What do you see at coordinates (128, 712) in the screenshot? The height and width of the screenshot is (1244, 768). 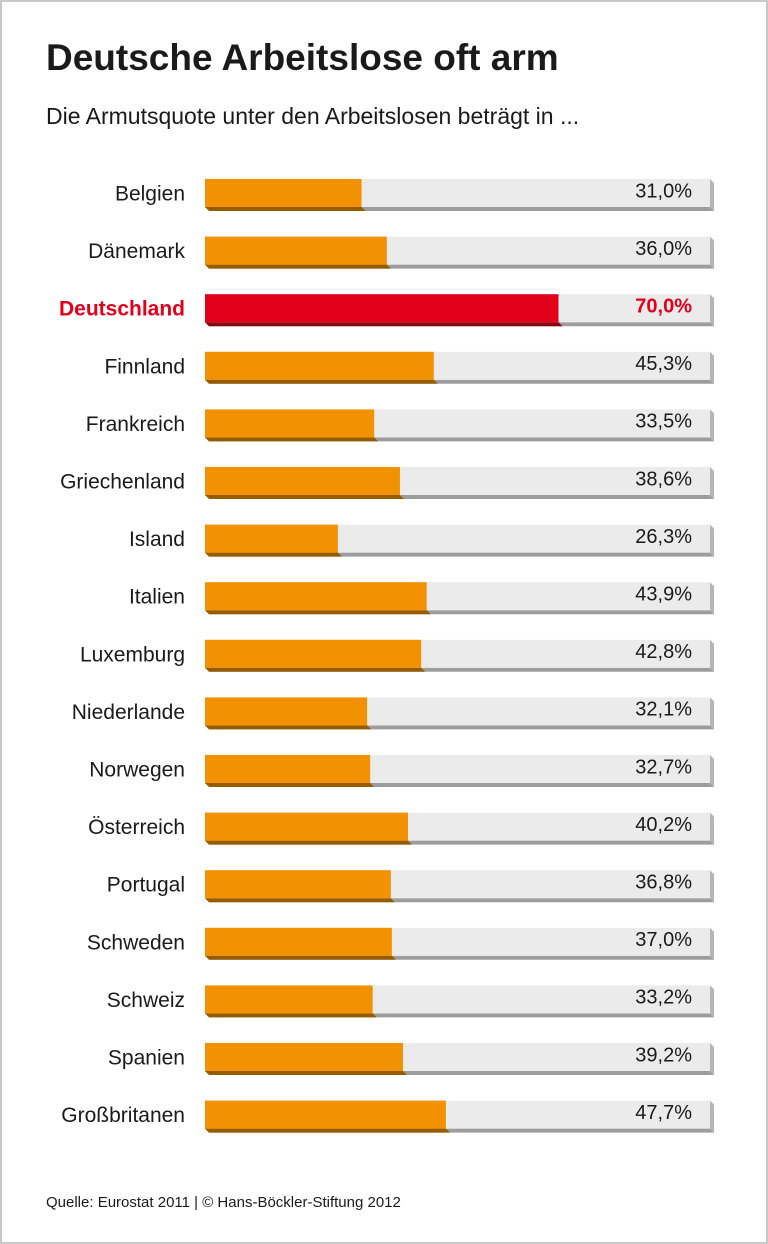 I see `category-label: Niederlande` at bounding box center [128, 712].